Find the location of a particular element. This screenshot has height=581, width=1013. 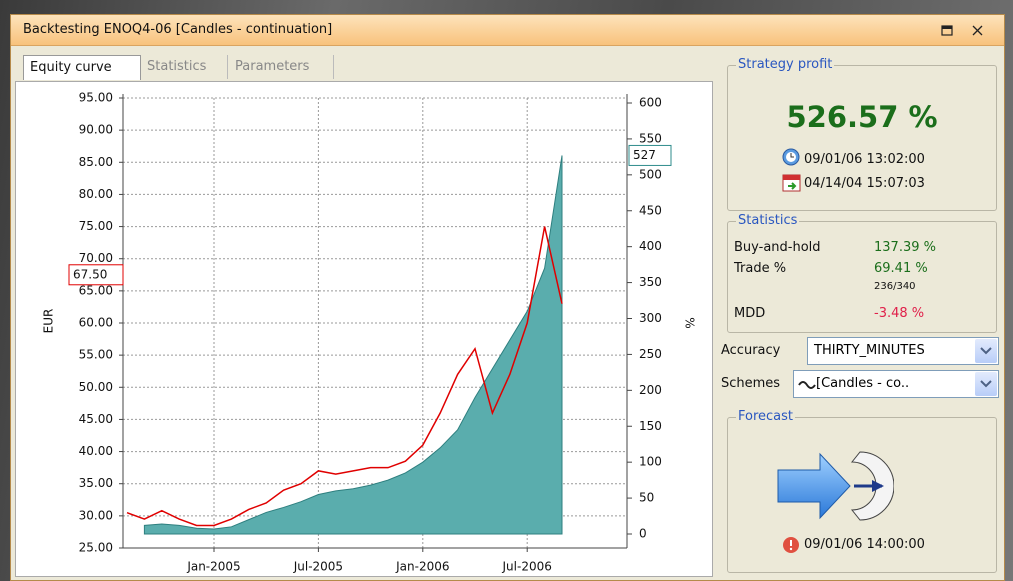

y2-tick-label: 250 is located at coordinates (650, 354).